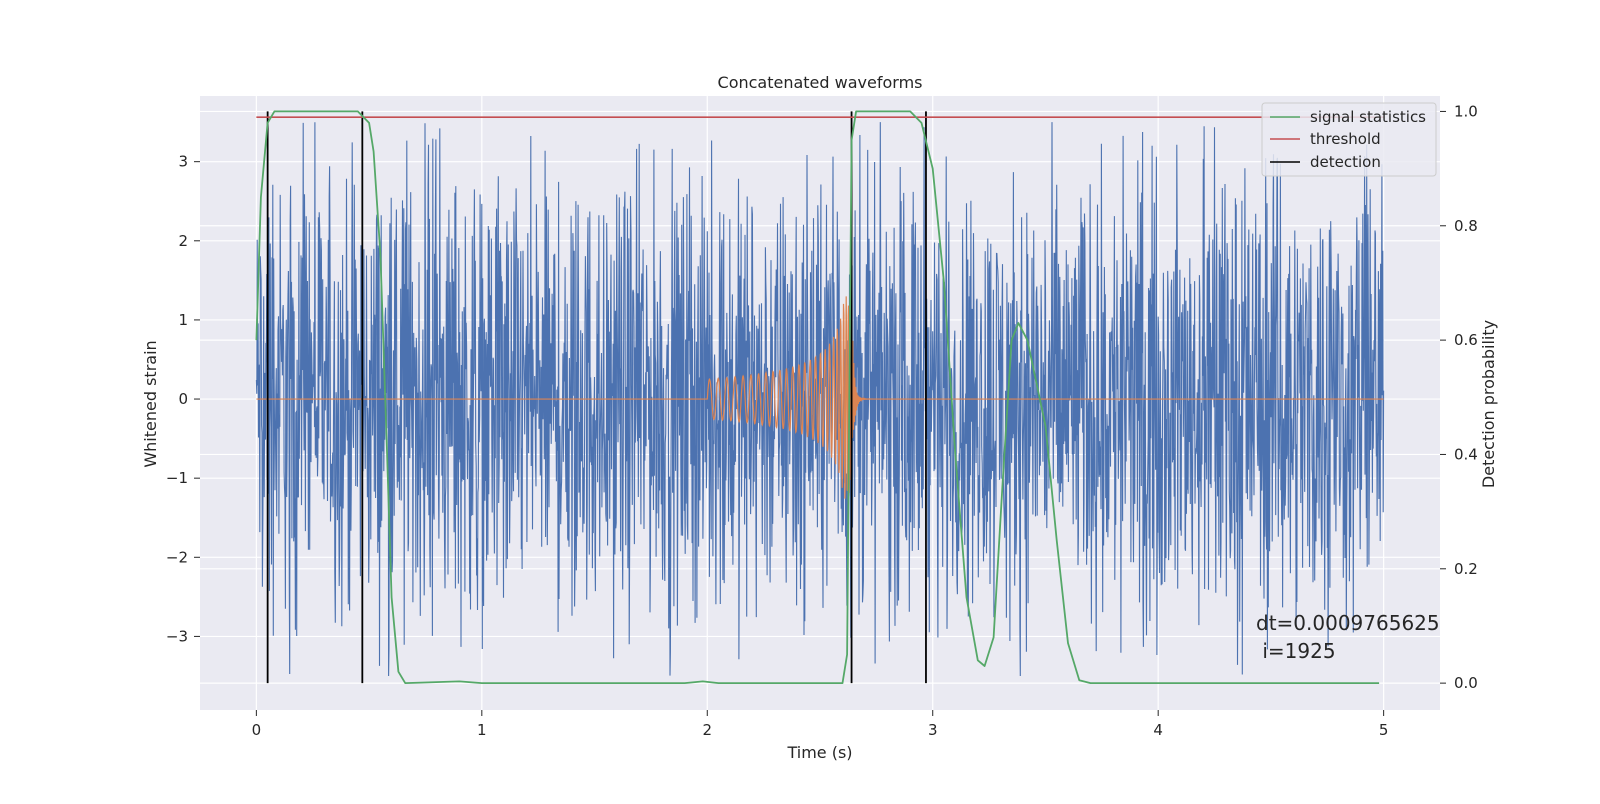  I want to click on legend-label-detection: detection, so click(1345, 162).